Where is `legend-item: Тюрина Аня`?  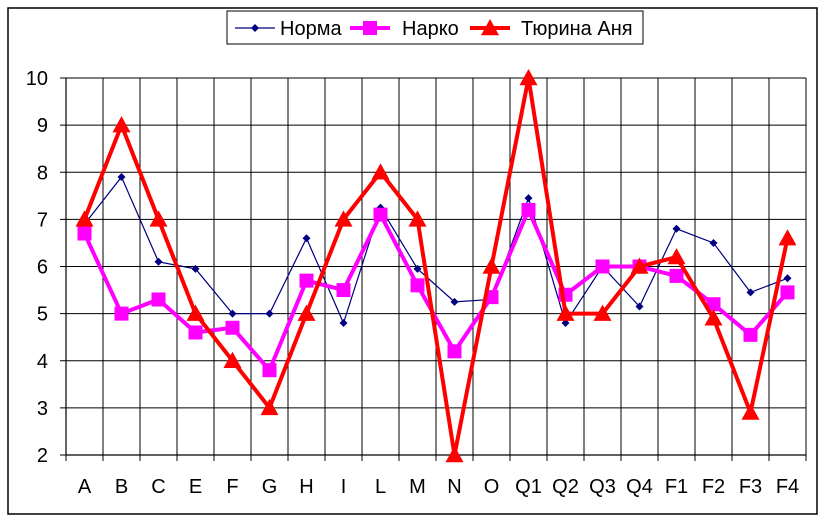
legend-item: Тюрина Аня is located at coordinates (551, 29).